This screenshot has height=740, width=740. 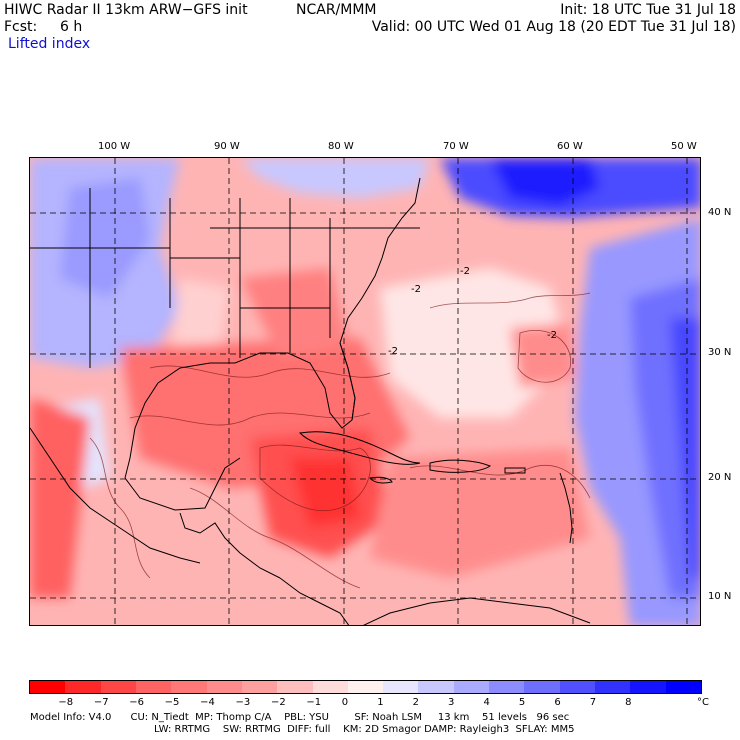 I want to click on color-scale-label: 8, so click(x=628, y=702).